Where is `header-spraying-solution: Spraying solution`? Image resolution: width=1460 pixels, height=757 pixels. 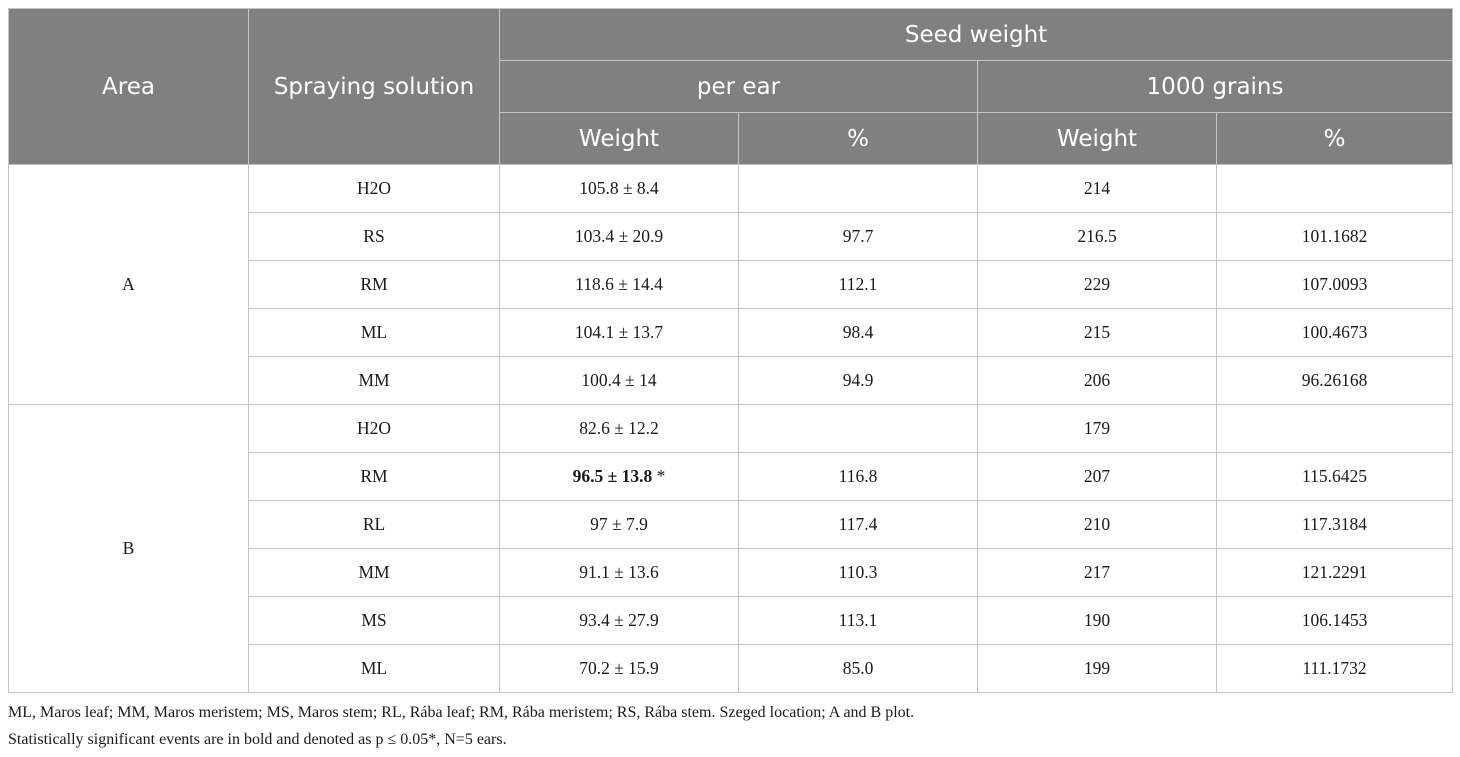 header-spraying-solution: Spraying solution is located at coordinates (374, 86).